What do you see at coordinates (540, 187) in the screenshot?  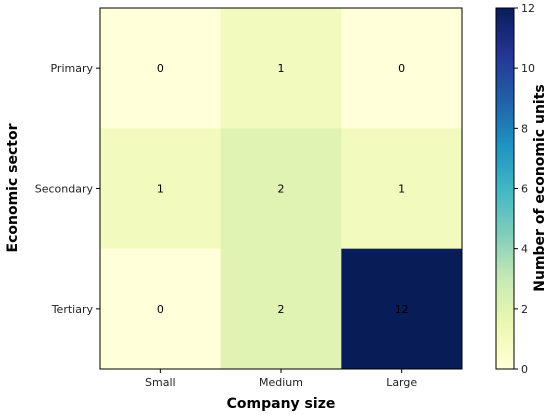 I see `colorbar-label: Number of economic units` at bounding box center [540, 187].